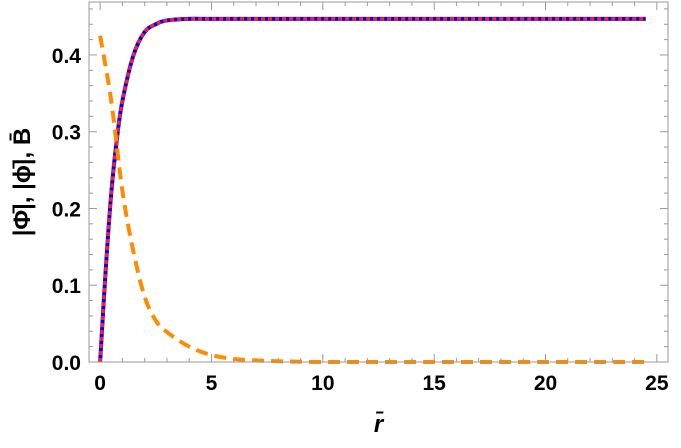  Describe the element at coordinates (379, 424) in the screenshot. I see `x-axis-label: r̄` at that location.